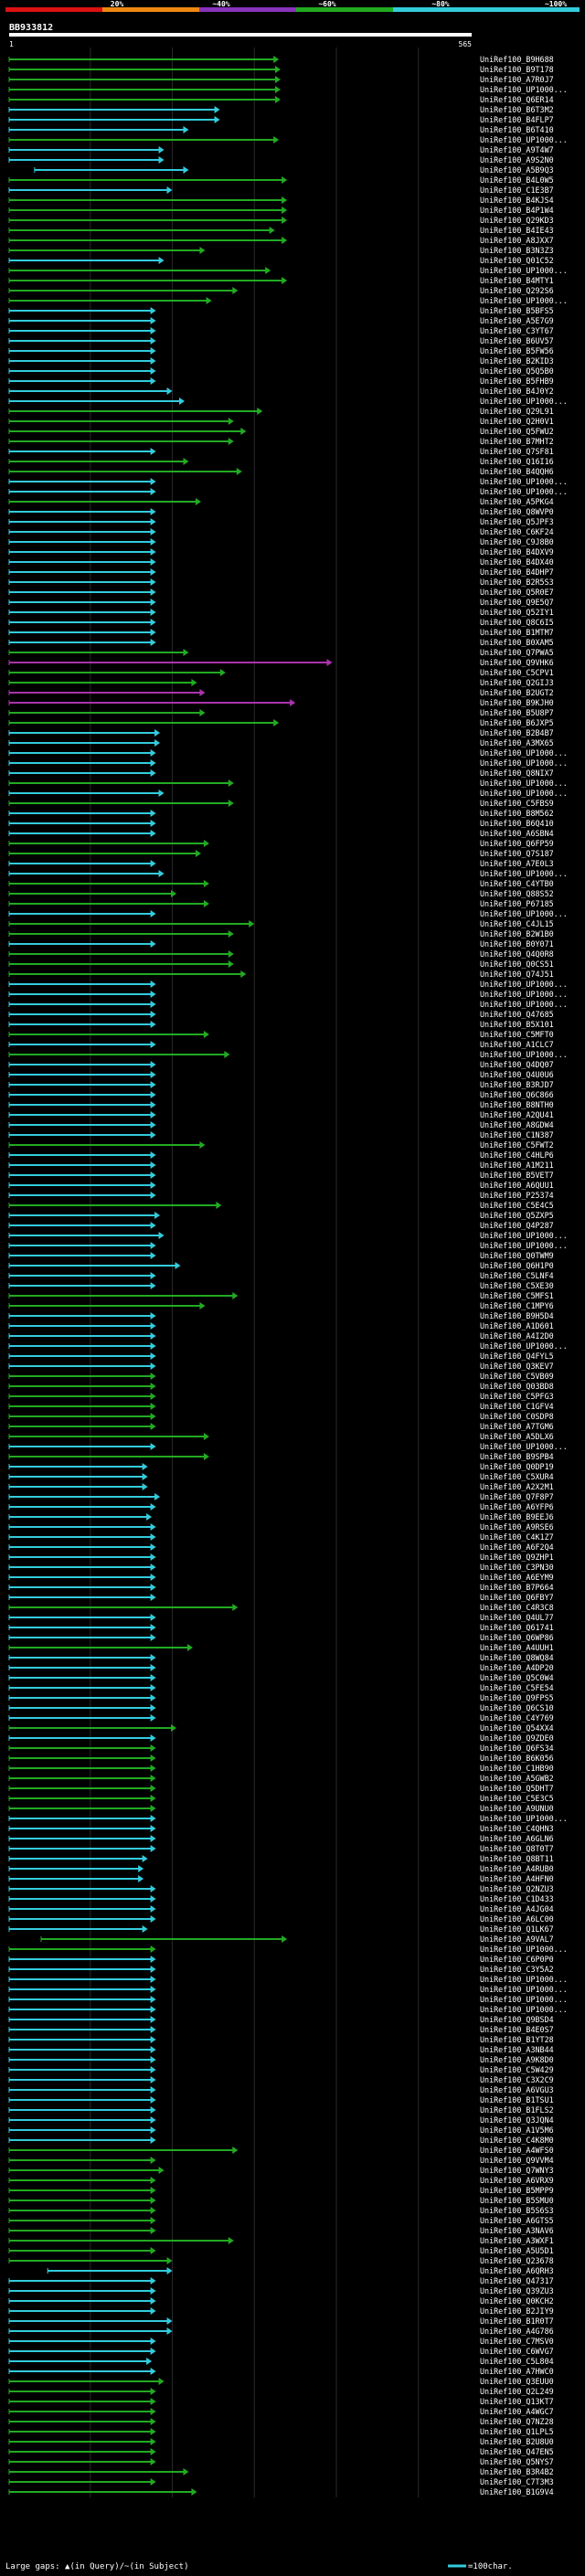 This screenshot has width=585, height=2576. Describe the element at coordinates (281, 1848) in the screenshot. I see `hit-row: UniRef100_Q8T0T7` at that location.